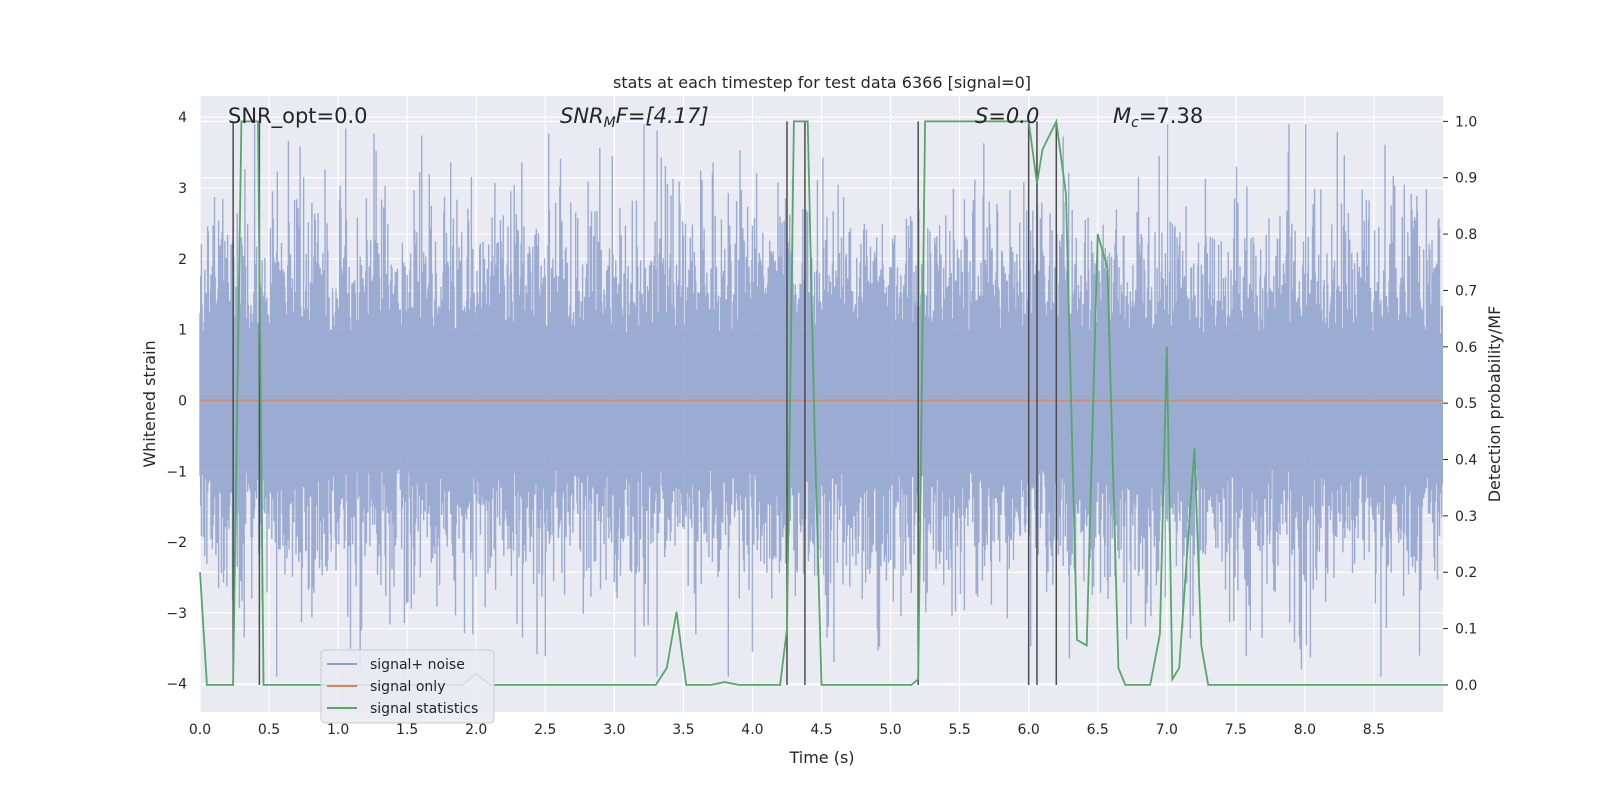  Describe the element at coordinates (1466, 630) in the screenshot. I see `y-right-tick-label: 0.1` at that location.